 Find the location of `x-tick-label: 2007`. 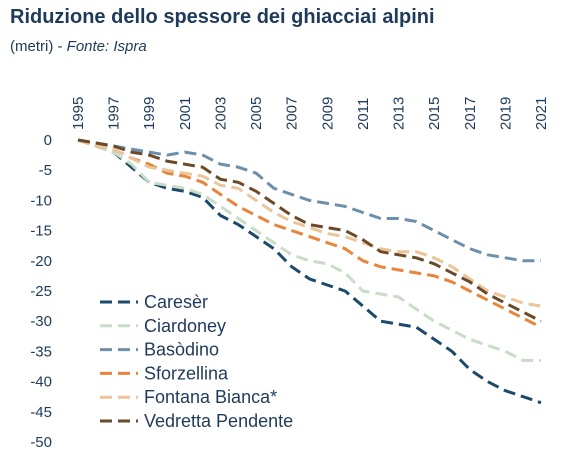

x-tick-label: 2007 is located at coordinates (292, 113).